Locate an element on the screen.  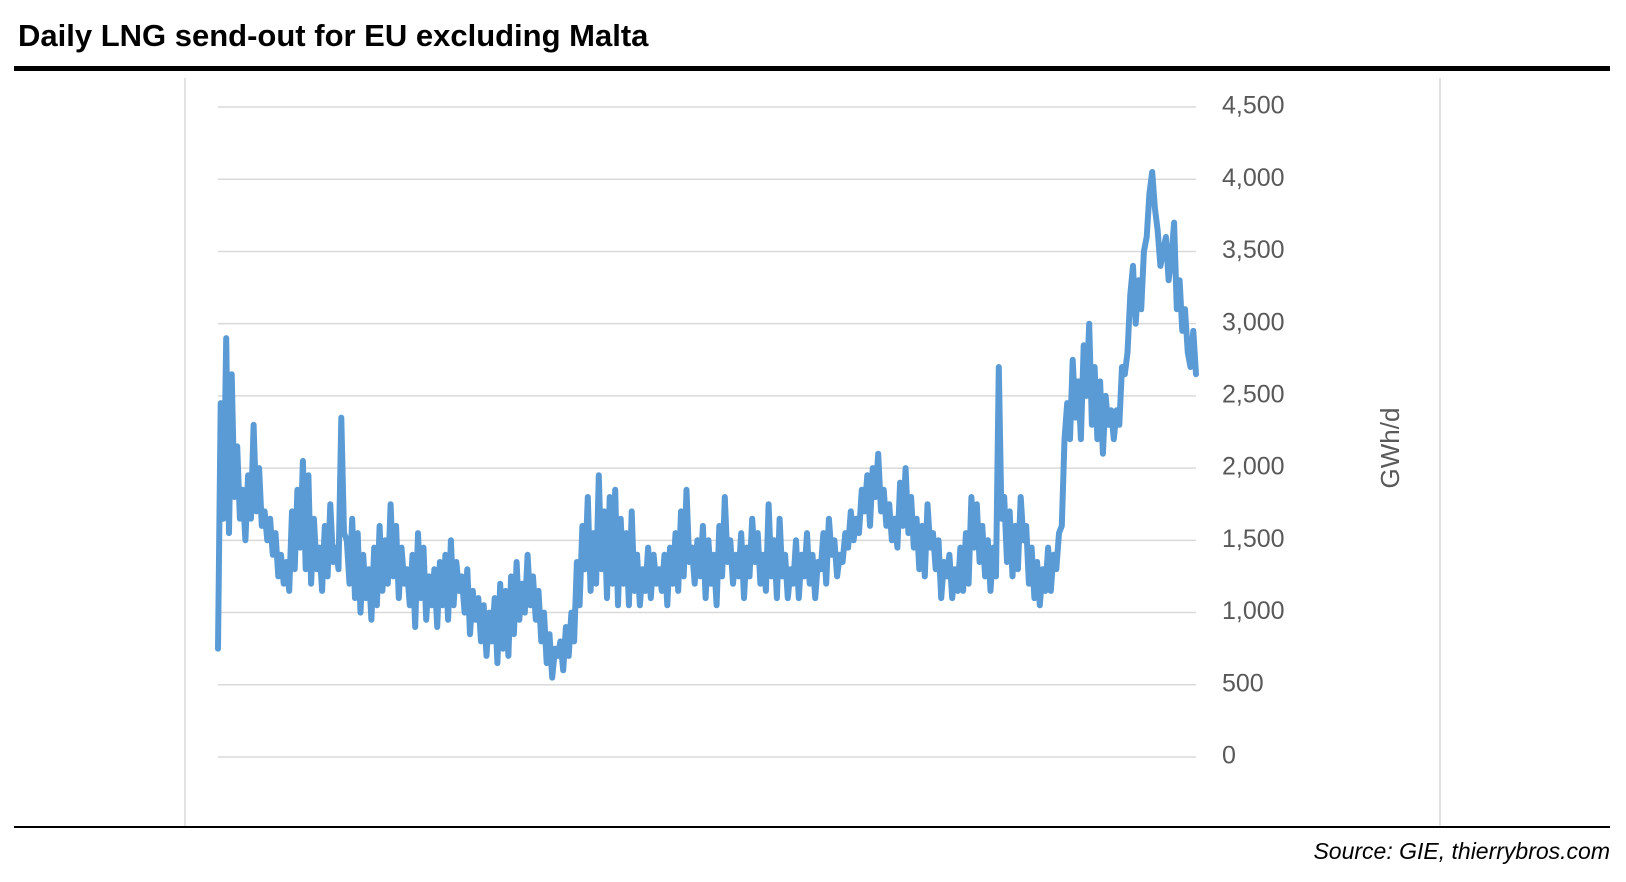
y-axis-label: GWh/d is located at coordinates (1390, 448).